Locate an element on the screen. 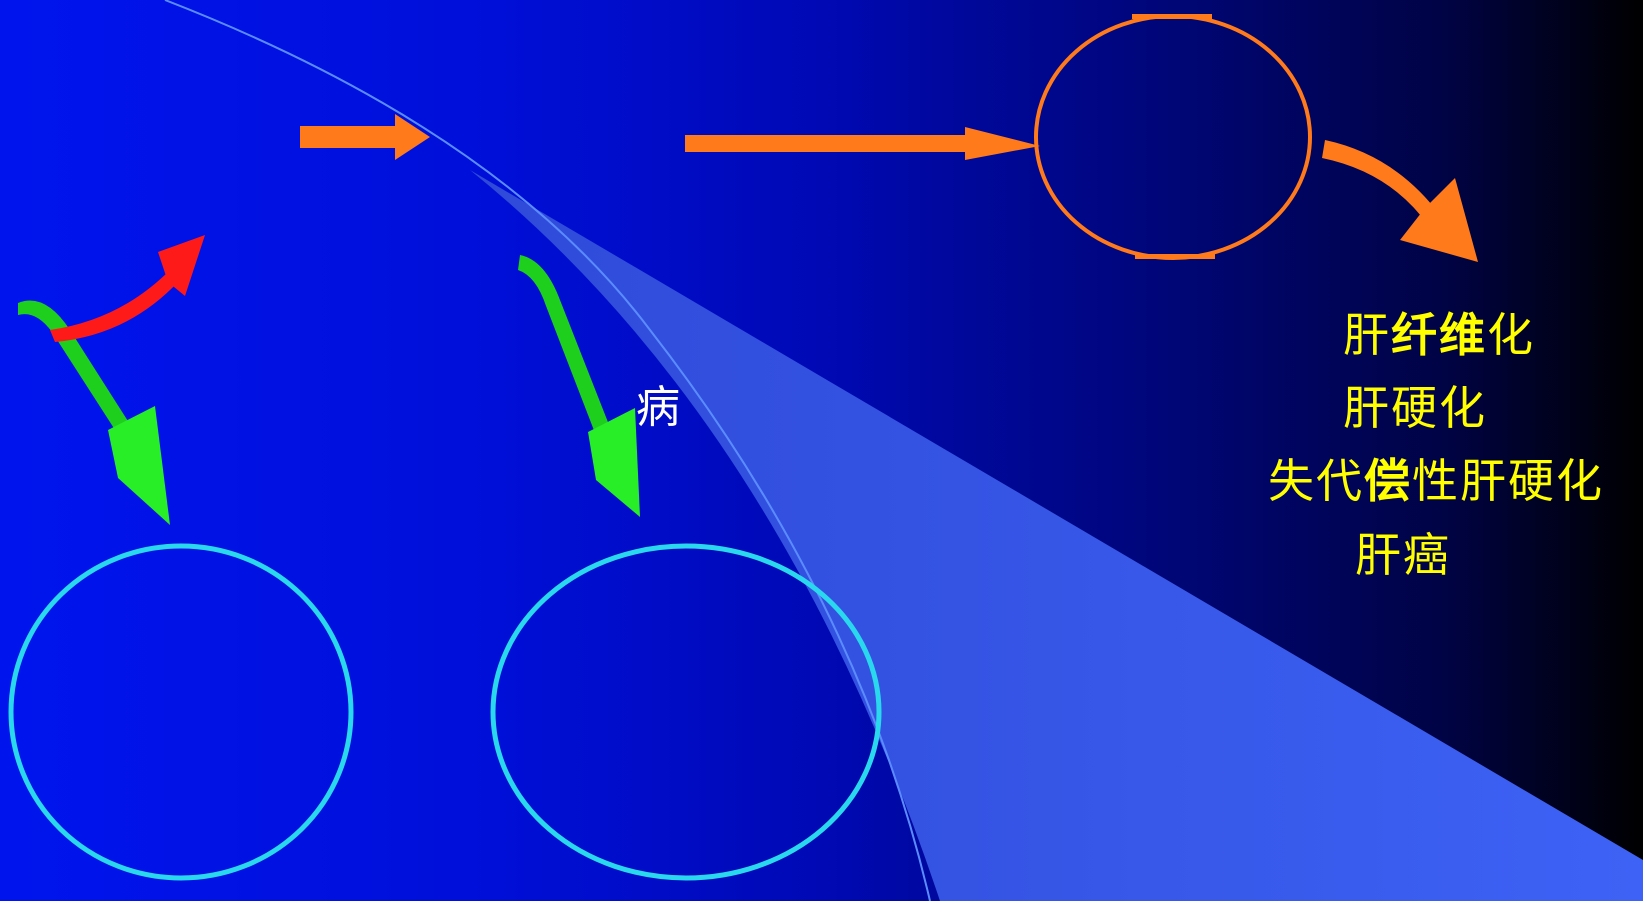 The width and height of the screenshot is (1643, 901). cyan-circle-right is located at coordinates (686, 712).